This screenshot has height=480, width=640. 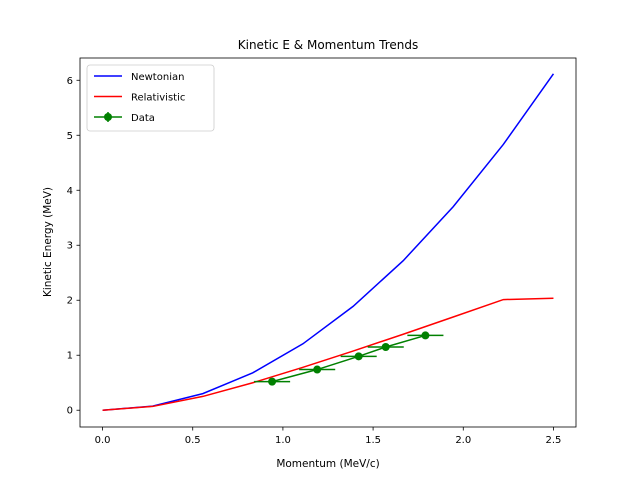 What do you see at coordinates (70, 246) in the screenshot?
I see `y-tick-label: 3` at bounding box center [70, 246].